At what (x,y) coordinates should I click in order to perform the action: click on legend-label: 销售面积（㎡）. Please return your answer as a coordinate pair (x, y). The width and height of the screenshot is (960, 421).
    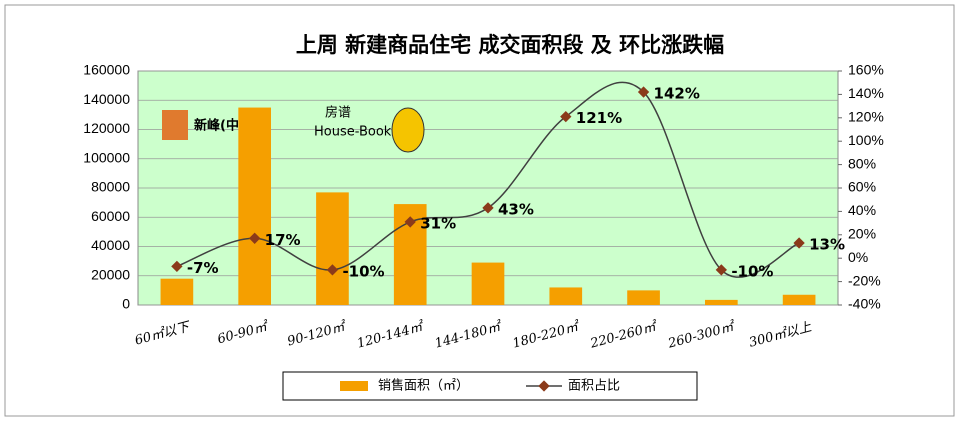
    Looking at the image, I should click on (423, 386).